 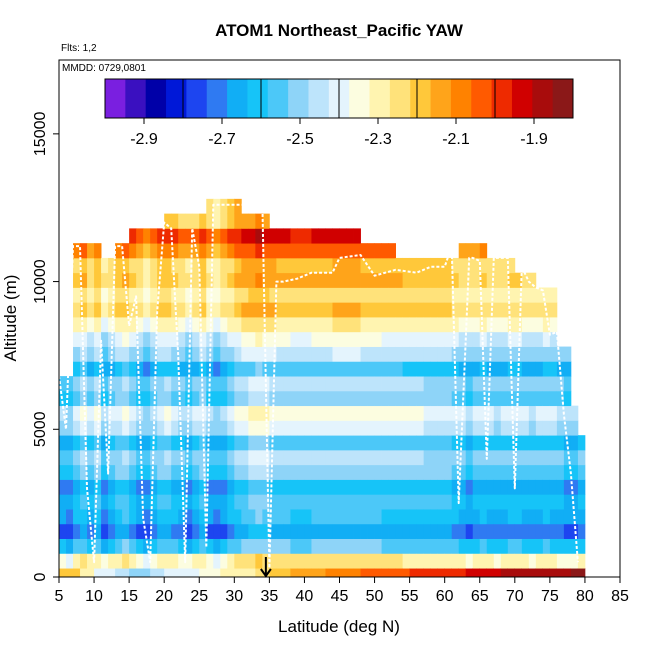 I want to click on flights-label: Flts: 1,2, so click(x=79, y=48).